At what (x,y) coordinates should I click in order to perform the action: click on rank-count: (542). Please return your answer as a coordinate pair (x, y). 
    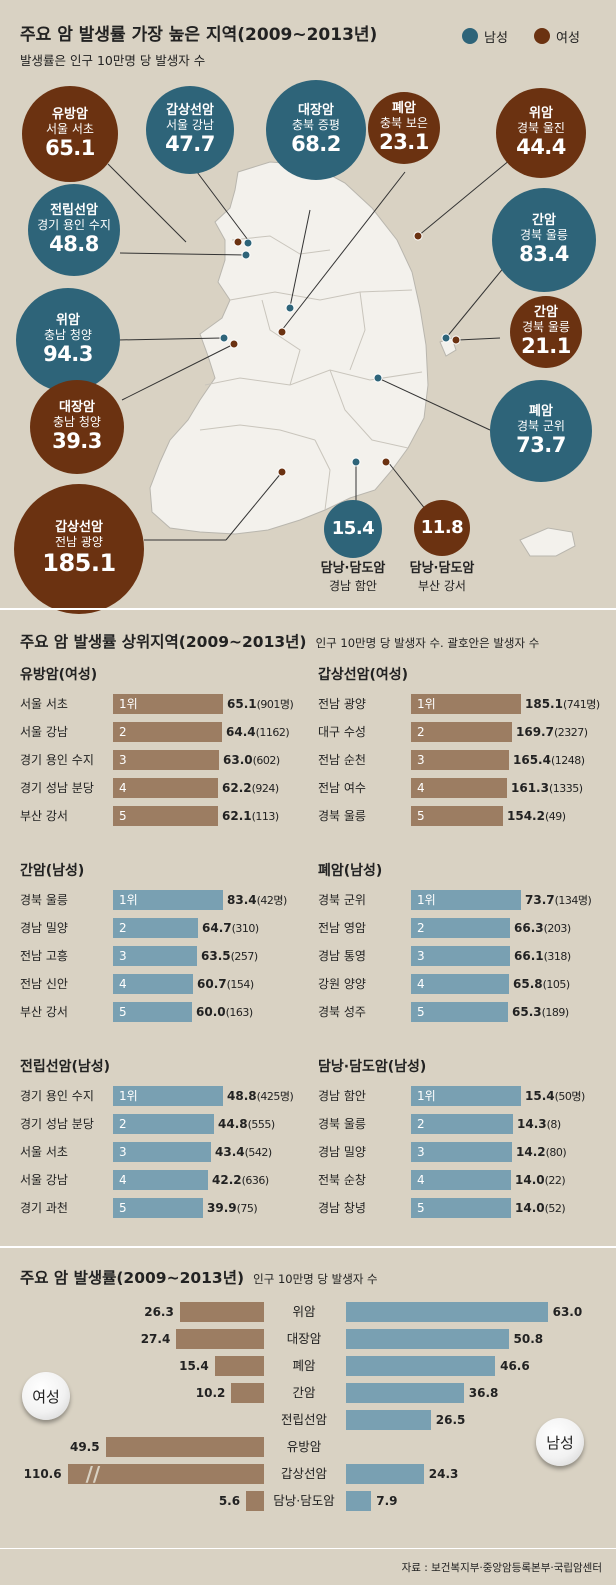
    Looking at the image, I should click on (258, 1152).